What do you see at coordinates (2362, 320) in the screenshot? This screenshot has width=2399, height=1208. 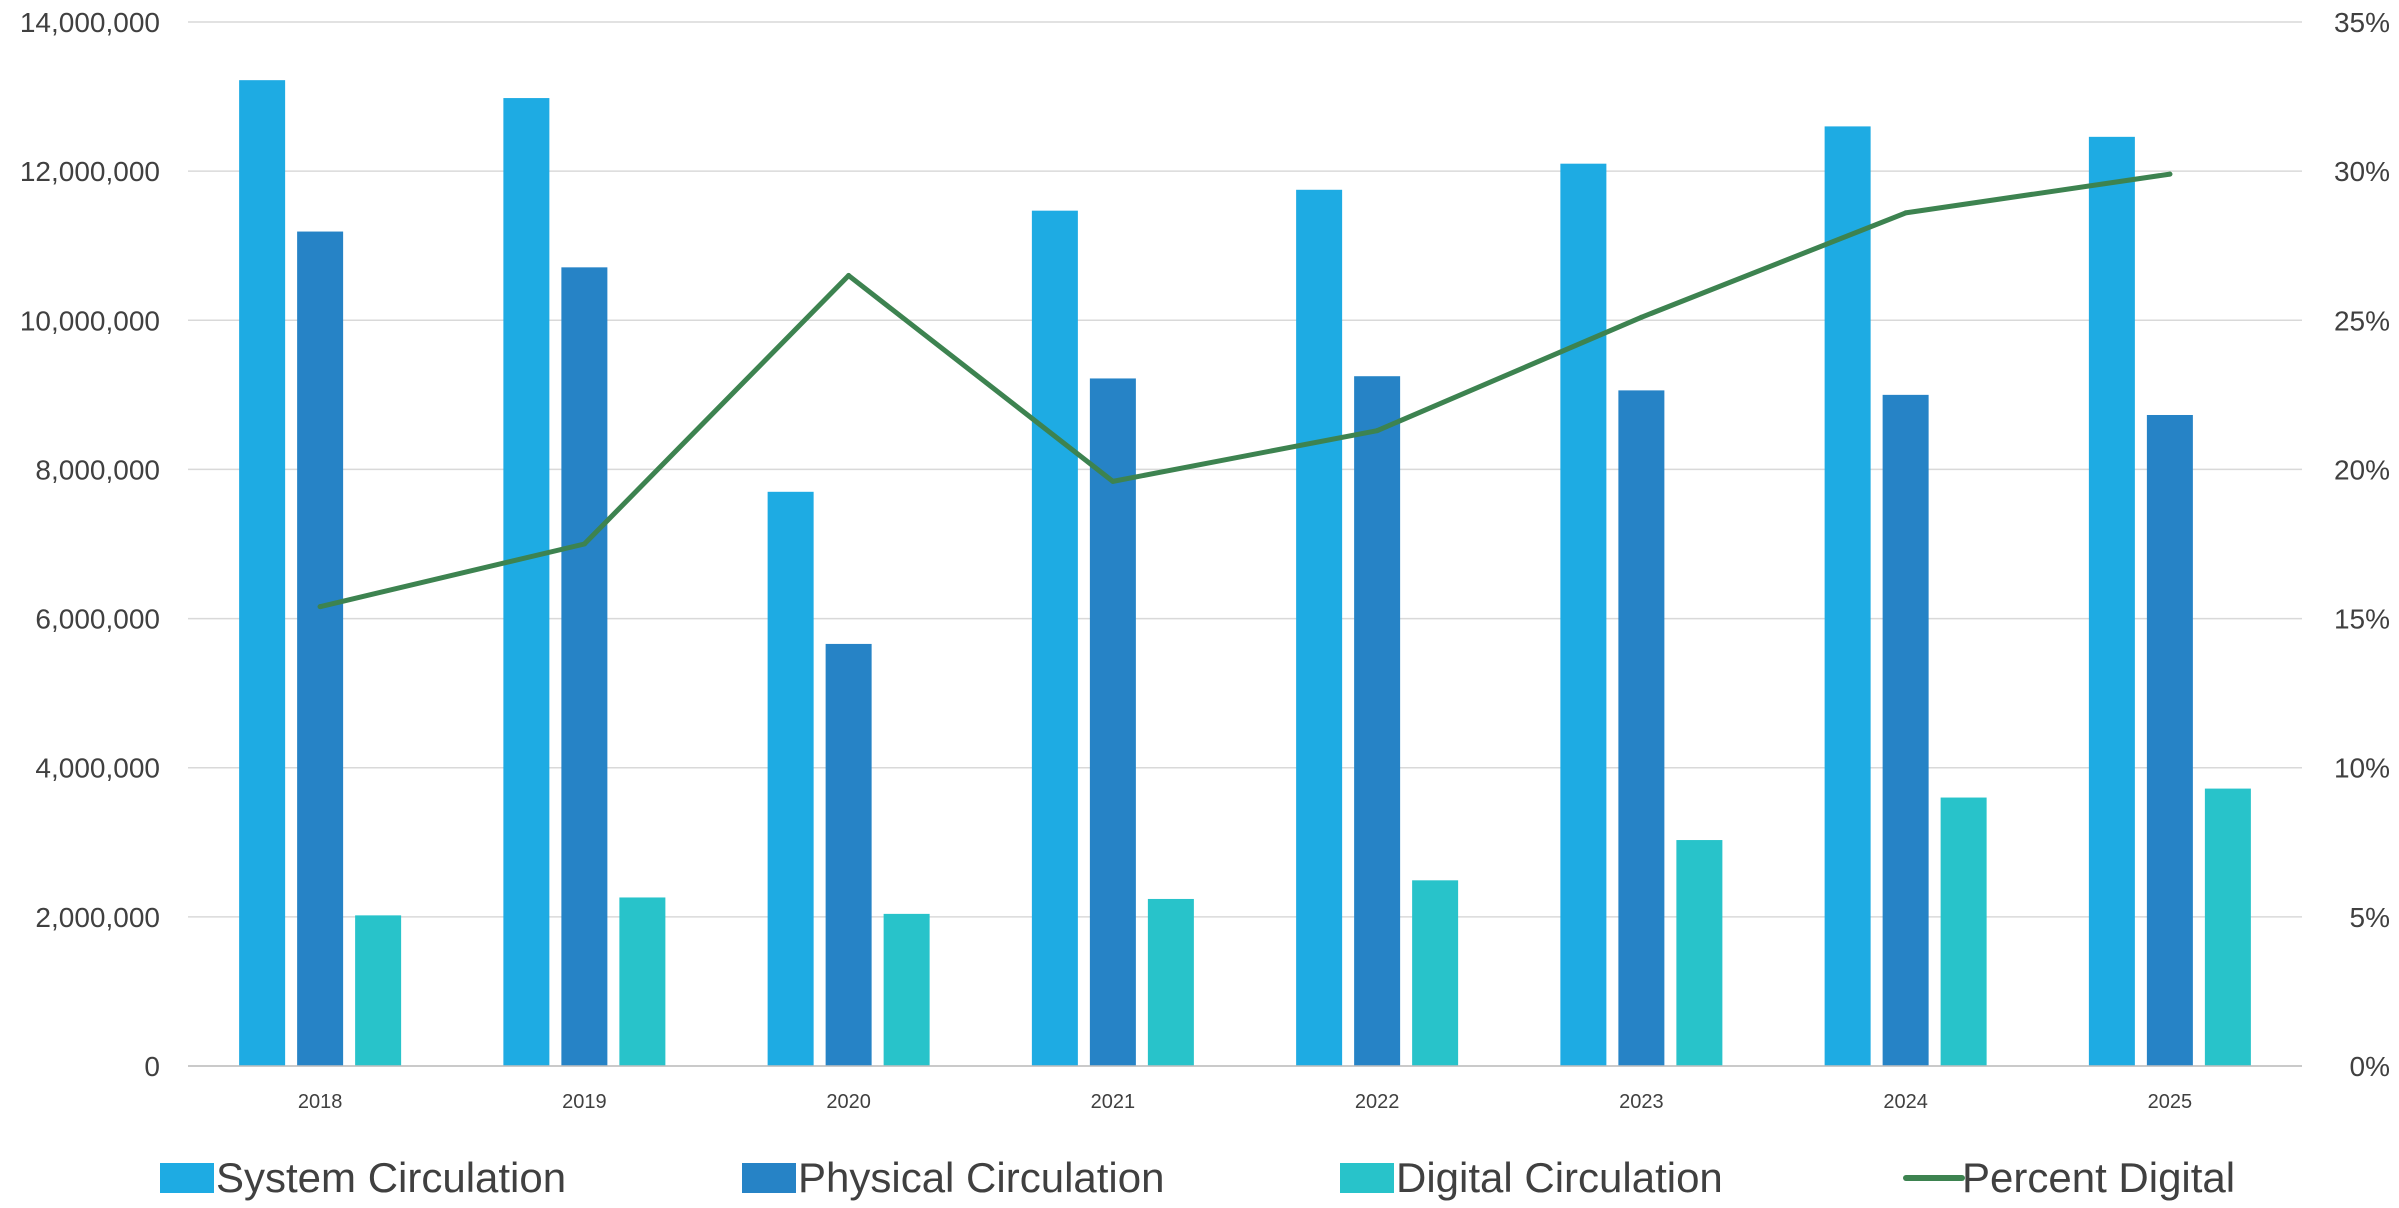 I see `right-tick-label: 25%` at bounding box center [2362, 320].